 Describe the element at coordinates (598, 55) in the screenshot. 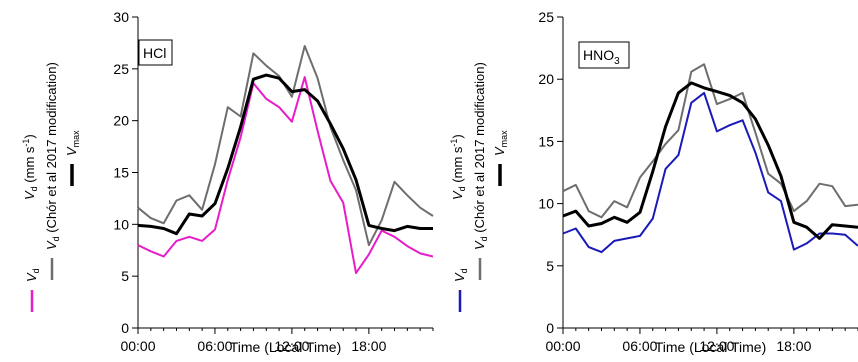

I see `panel-label-text: HNO` at that location.